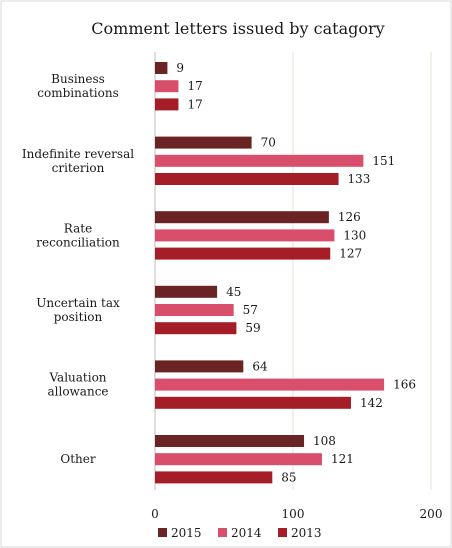  Describe the element at coordinates (162, 532) in the screenshot. I see `legend-swatch-2015` at that location.